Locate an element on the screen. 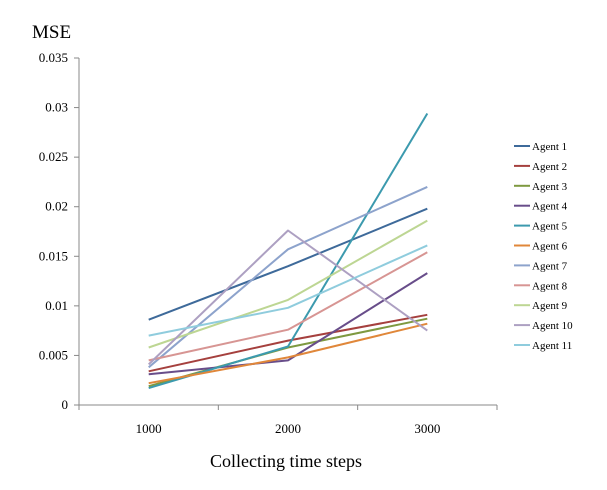 The height and width of the screenshot is (490, 607). legend-item: Agent 4 is located at coordinates (541, 207).